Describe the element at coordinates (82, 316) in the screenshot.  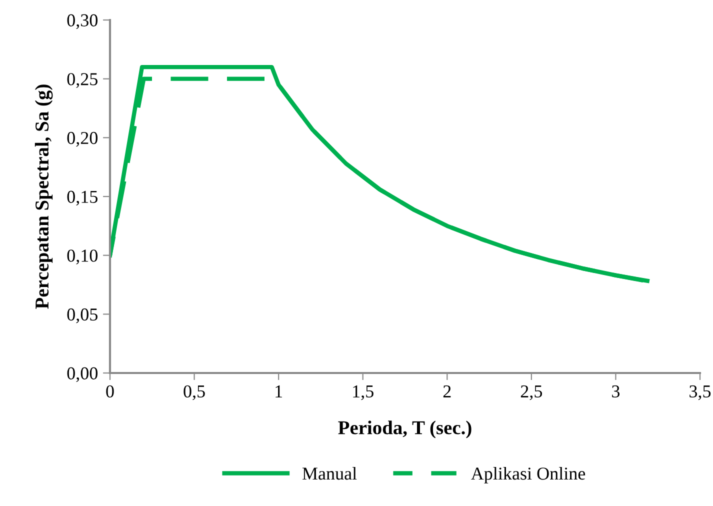
I see `y-tick-label: 0,05` at that location.